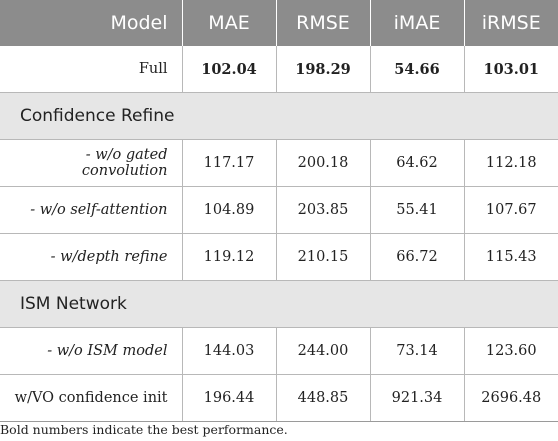 The image size is (558, 441). Describe the element at coordinates (417, 210) in the screenshot. I see `cell-imae: 55.41` at that location.